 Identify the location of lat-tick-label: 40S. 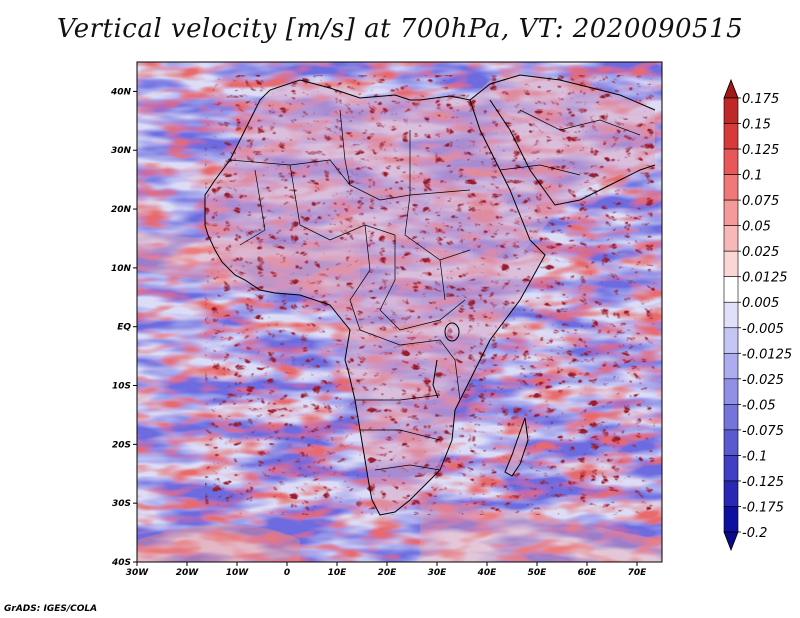
(121, 563).